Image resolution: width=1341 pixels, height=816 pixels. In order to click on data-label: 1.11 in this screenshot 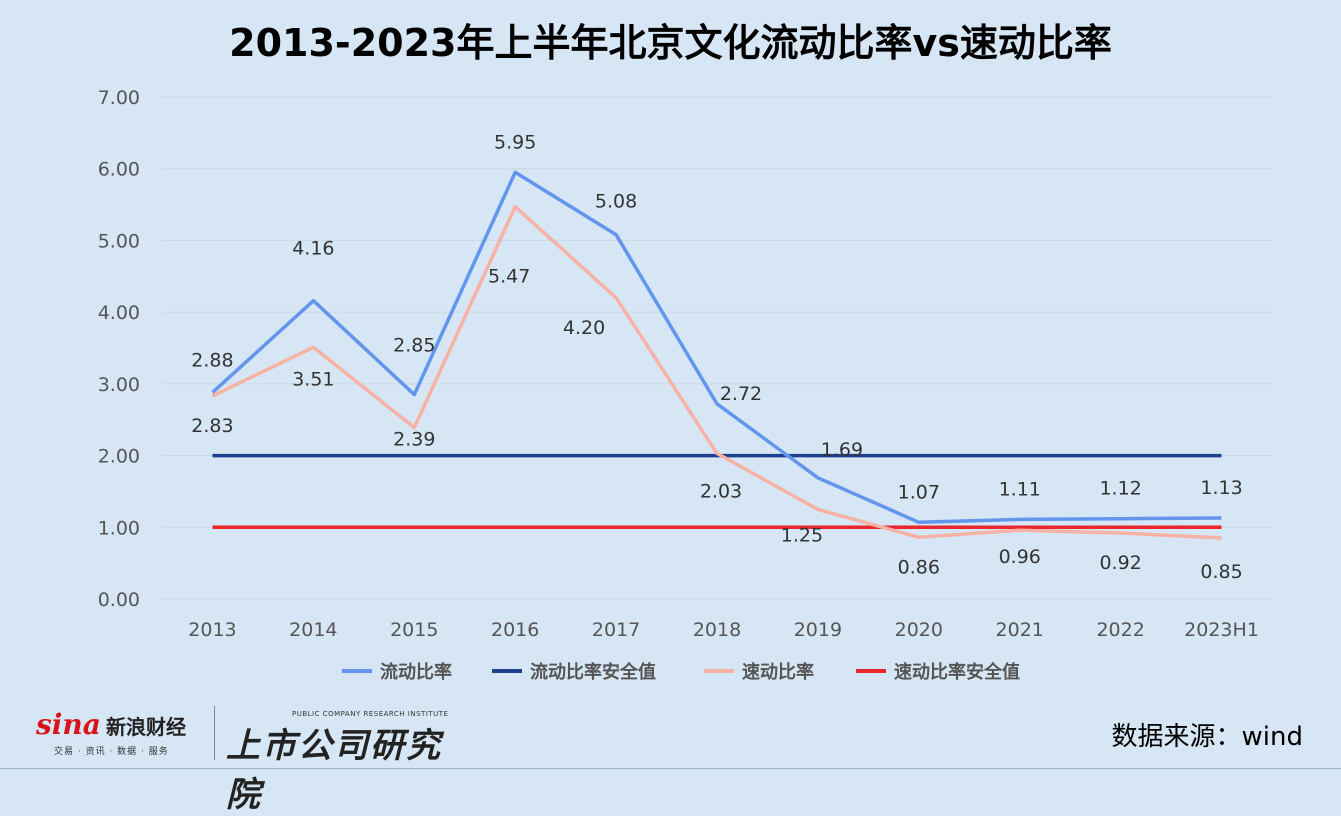, I will do `click(1020, 489)`.